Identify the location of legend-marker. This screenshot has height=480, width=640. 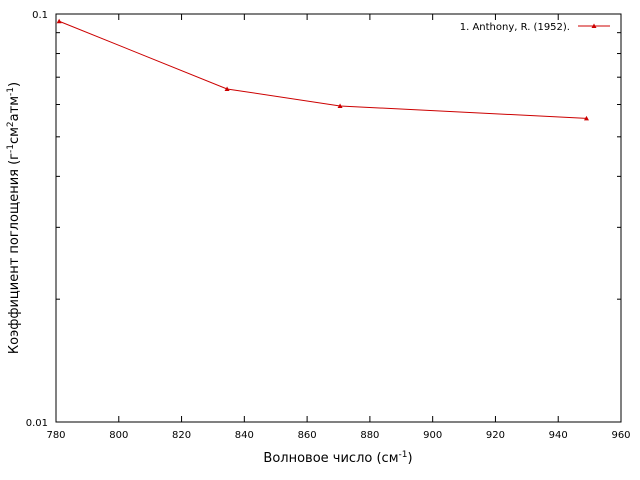
(594, 25).